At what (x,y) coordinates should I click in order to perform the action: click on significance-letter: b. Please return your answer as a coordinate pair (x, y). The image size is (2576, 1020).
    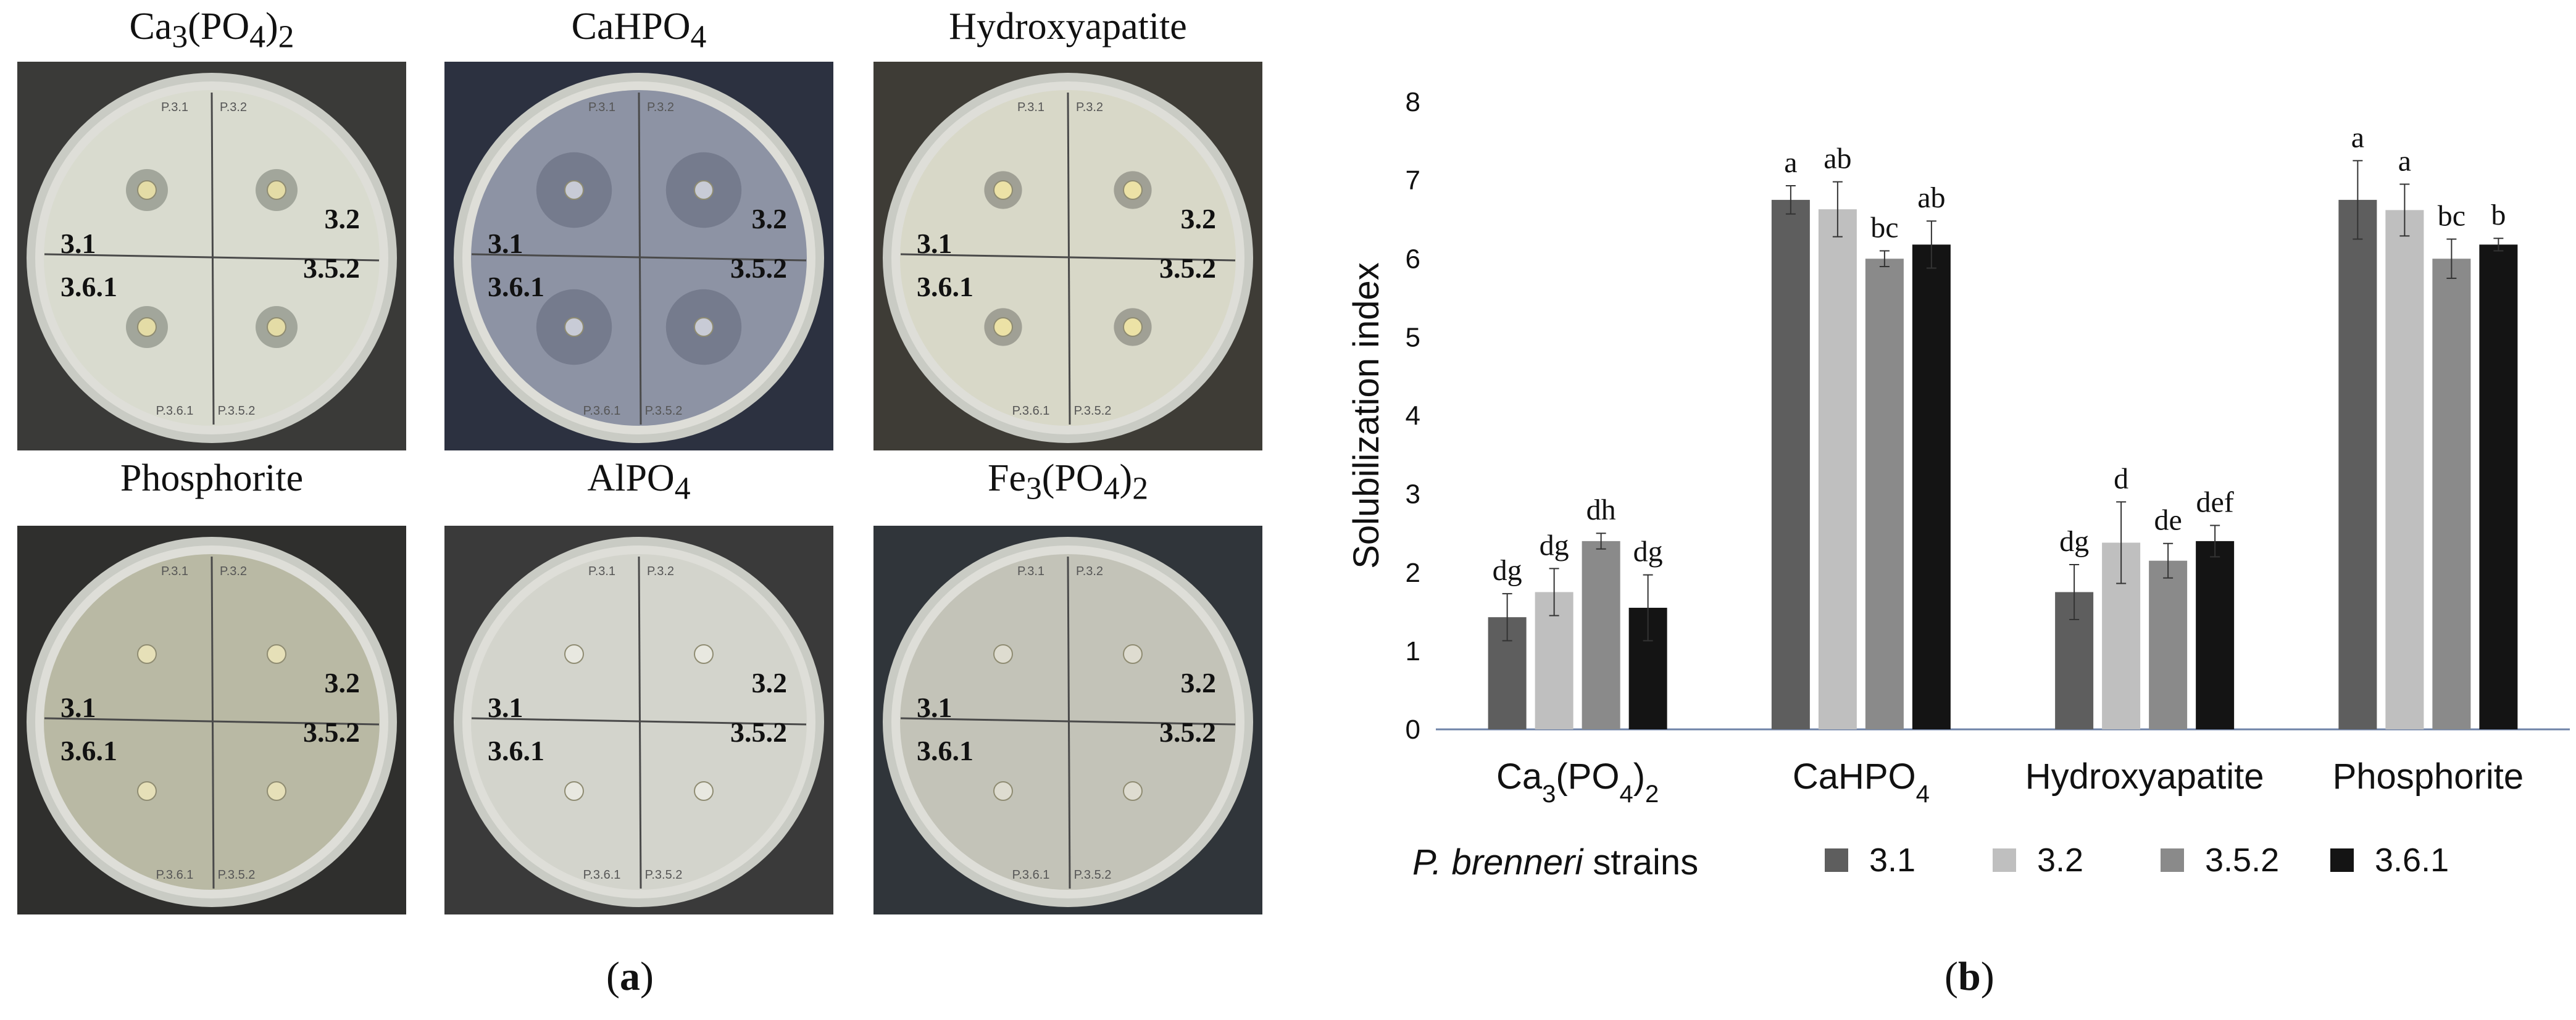
    Looking at the image, I should click on (2498, 215).